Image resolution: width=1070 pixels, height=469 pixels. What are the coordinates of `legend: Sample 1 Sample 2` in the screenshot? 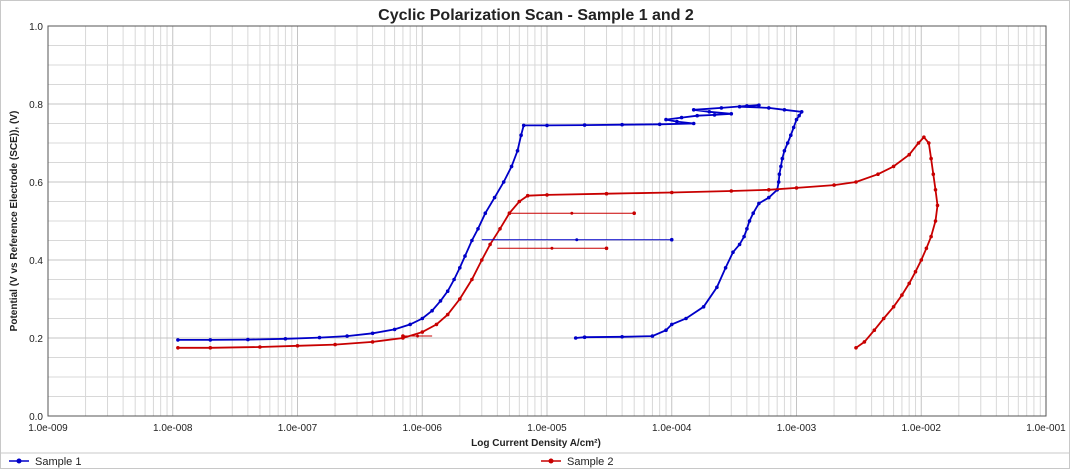 It's located at (311, 462).